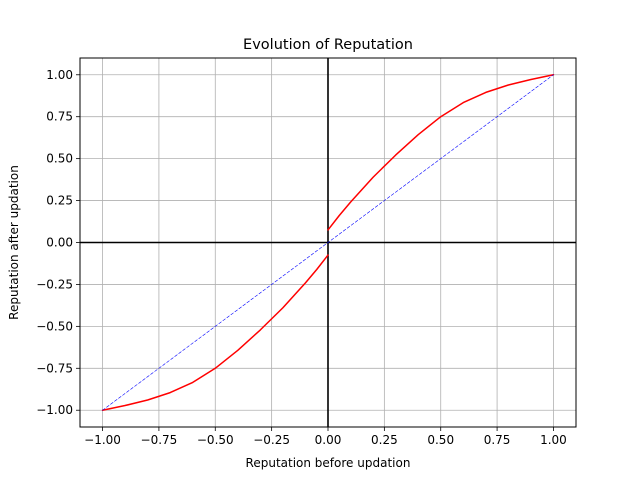 Image resolution: width=640 pixels, height=480 pixels. What do you see at coordinates (384, 440) in the screenshot?
I see `x-tick-label-5: 0.25` at bounding box center [384, 440].